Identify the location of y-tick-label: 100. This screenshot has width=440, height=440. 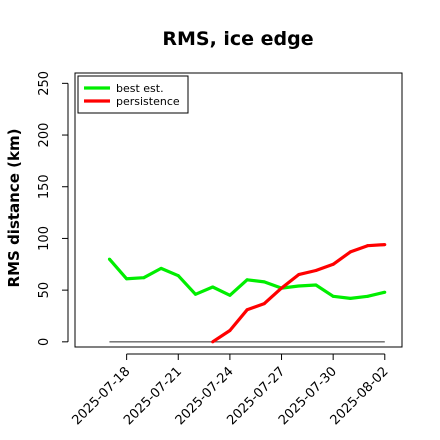
(44, 238).